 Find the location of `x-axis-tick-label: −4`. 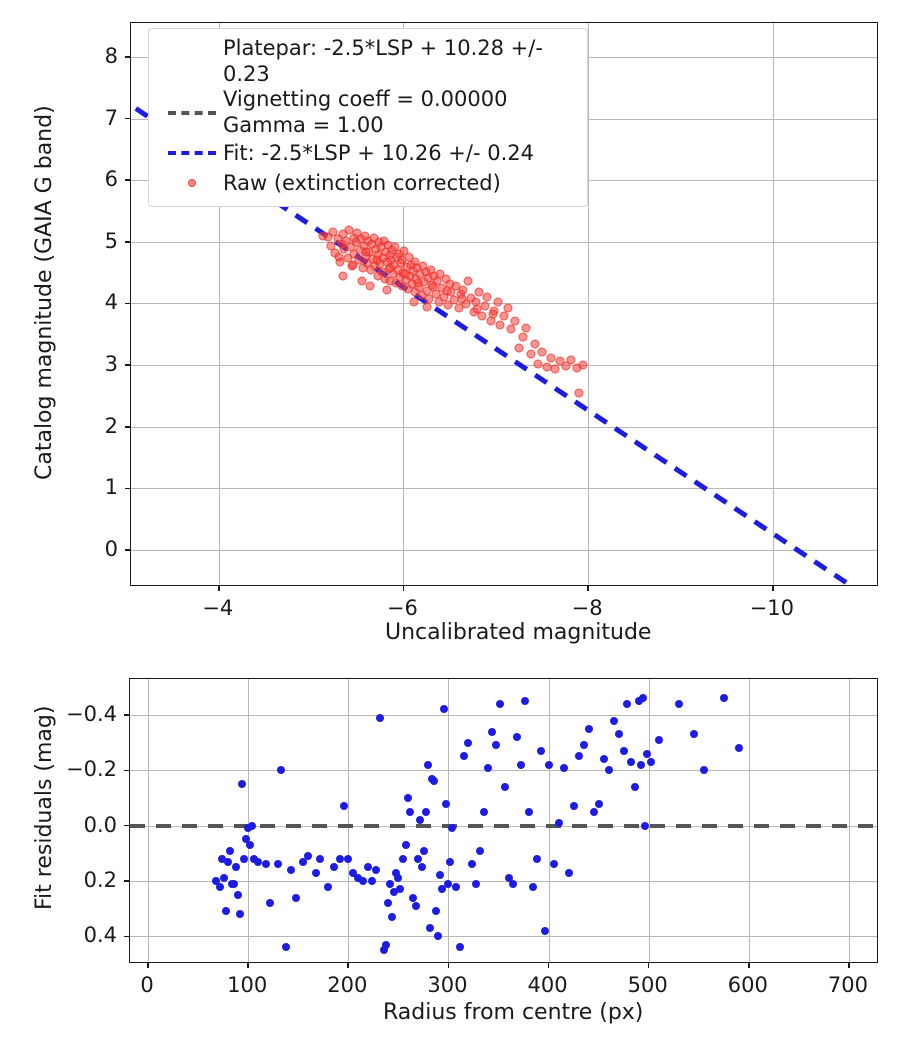

x-axis-tick-label: −4 is located at coordinates (218, 608).